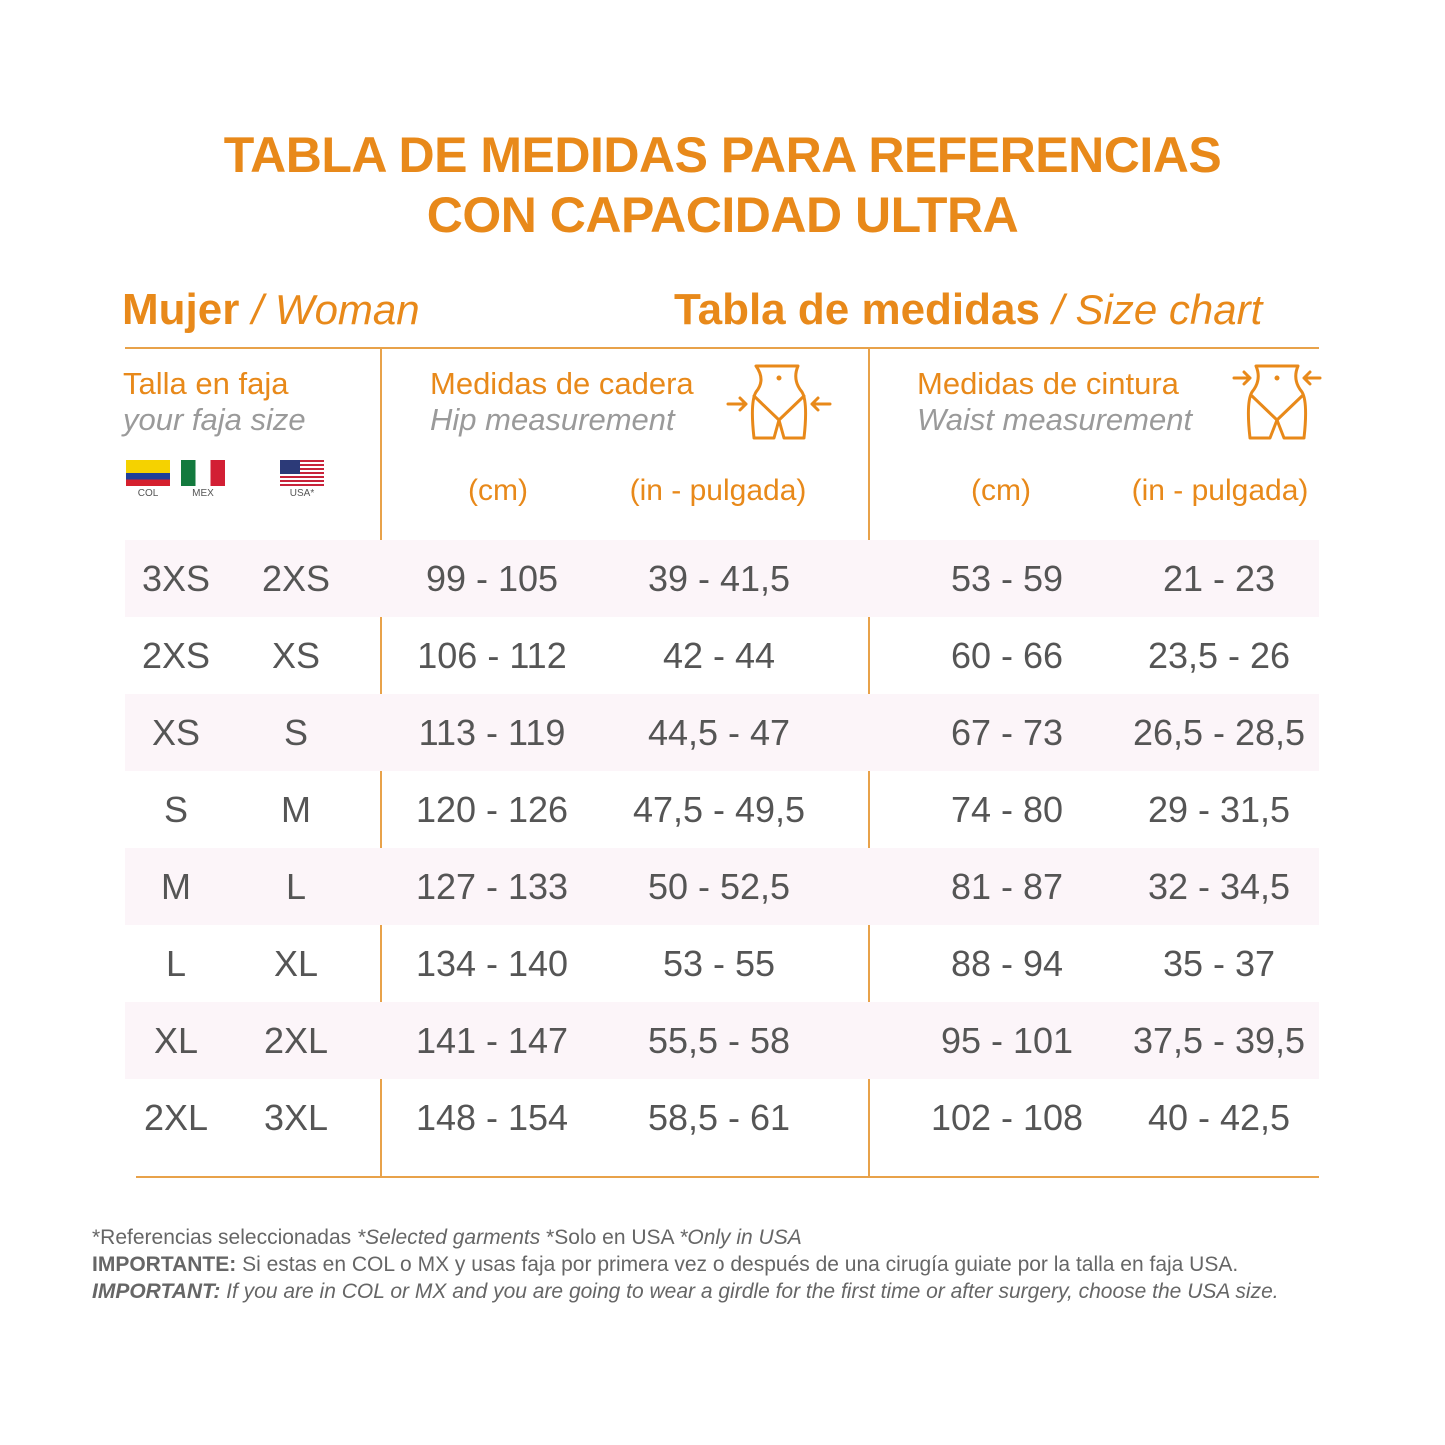  I want to click on title-line-2: CON CAPACIDAD ULTRA, so click(722, 215).